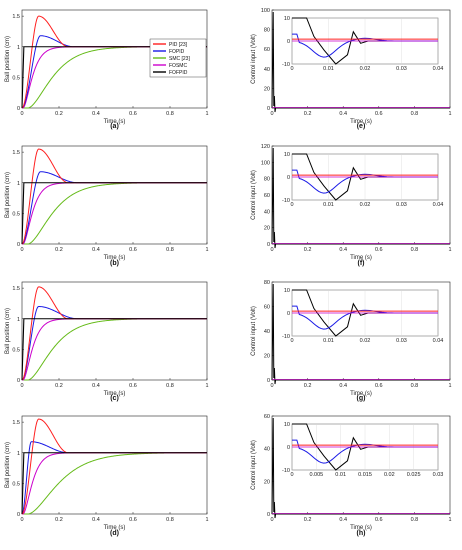 This screenshot has height=550, width=462. I want to click on inset-x-tick-label: 0.005, so click(316, 475).